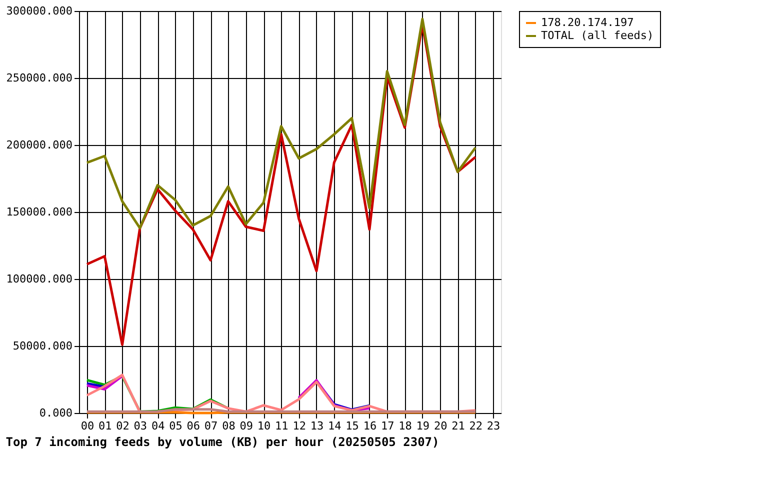  Describe the element at coordinates (42, 346) in the screenshot. I see `y-tick-label: 50000.000` at that location.